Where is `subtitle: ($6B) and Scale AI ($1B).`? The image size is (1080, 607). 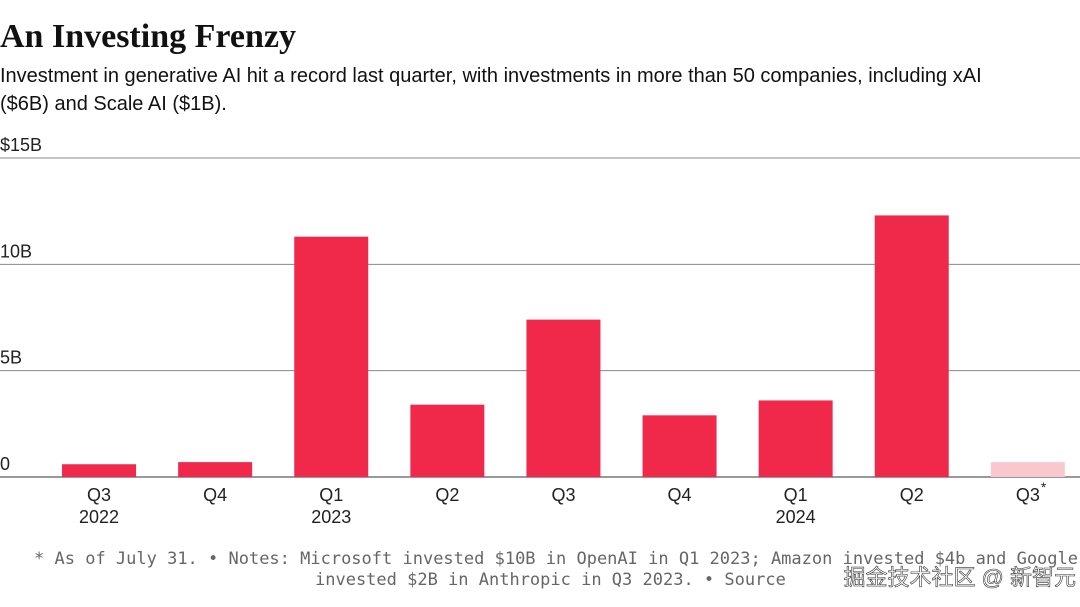 subtitle: ($6B) and Scale AI ($1B). is located at coordinates (113, 104).